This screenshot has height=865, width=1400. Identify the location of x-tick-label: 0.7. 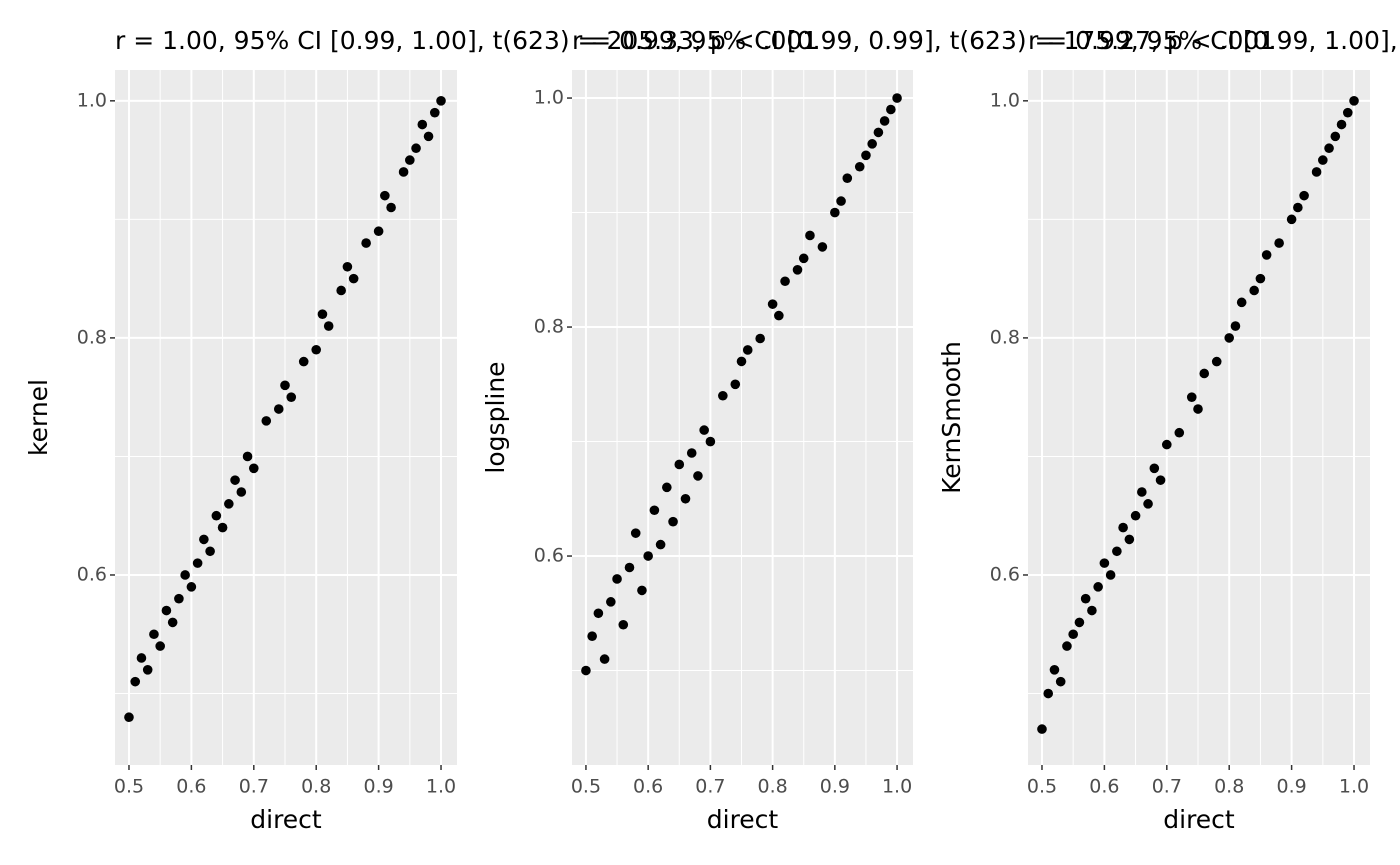
(710, 787).